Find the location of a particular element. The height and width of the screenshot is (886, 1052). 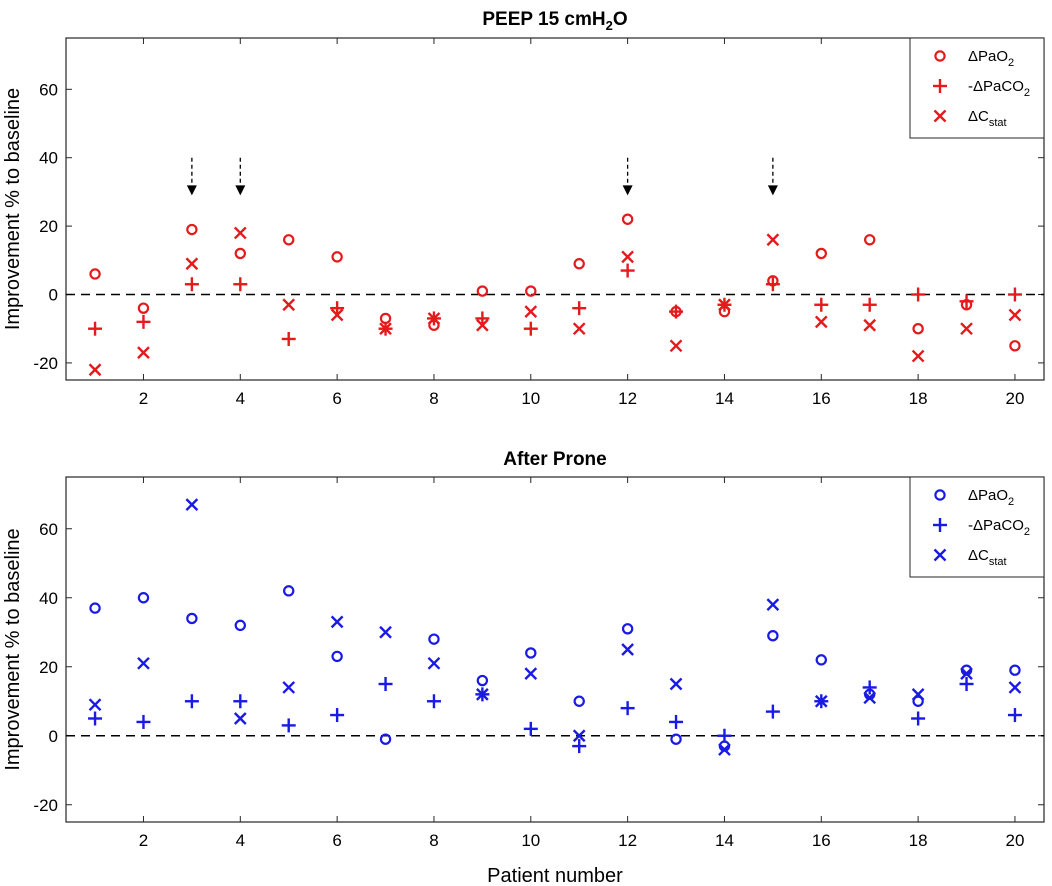

legend-box is located at coordinates (977, 88).